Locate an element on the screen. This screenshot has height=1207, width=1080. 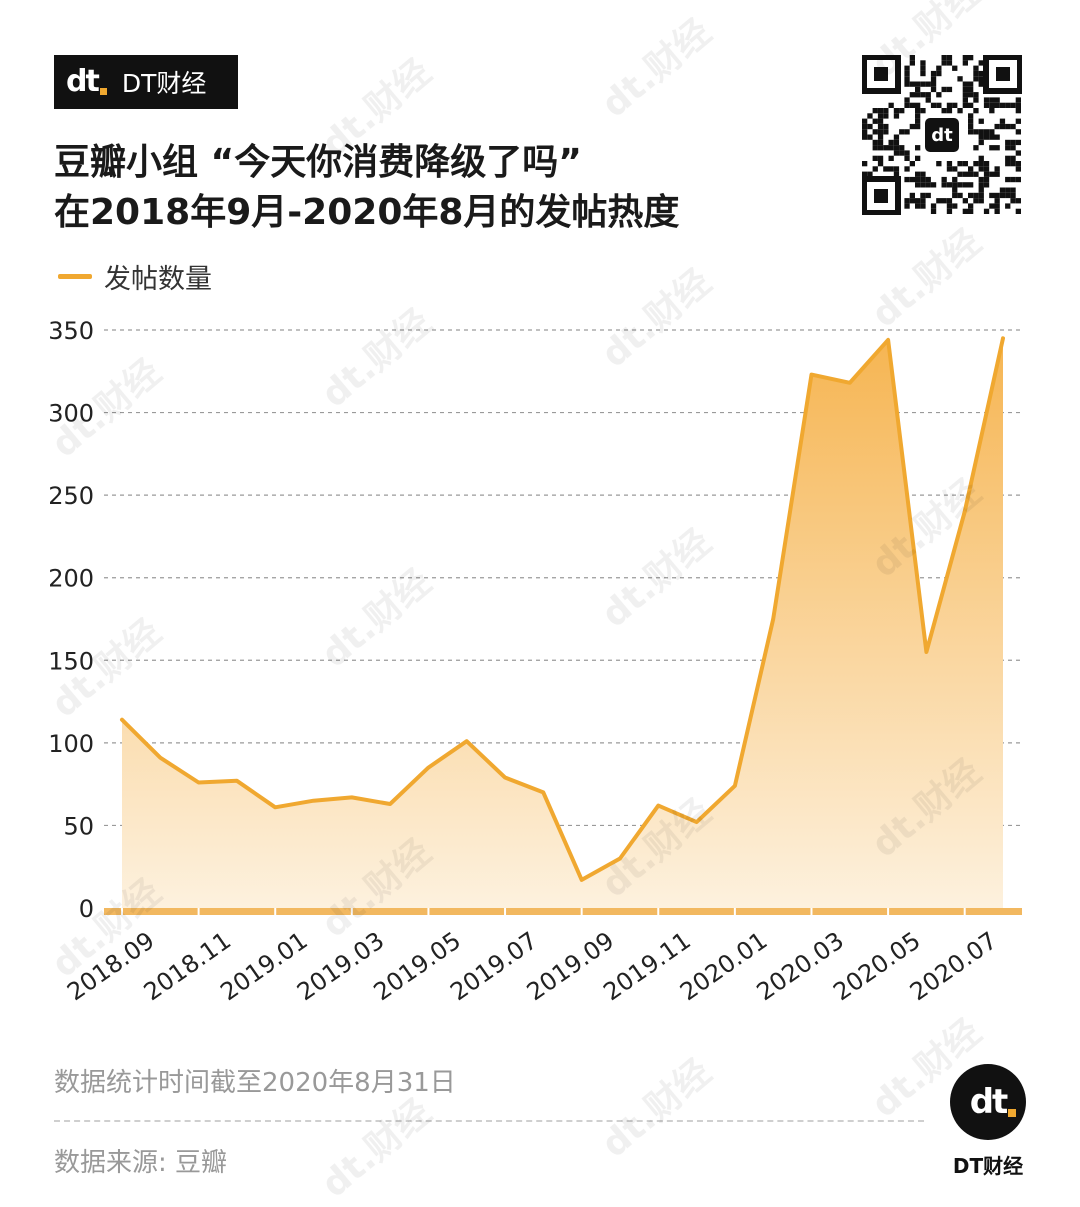
chart-legend: 发帖数量 is located at coordinates (135, 276).